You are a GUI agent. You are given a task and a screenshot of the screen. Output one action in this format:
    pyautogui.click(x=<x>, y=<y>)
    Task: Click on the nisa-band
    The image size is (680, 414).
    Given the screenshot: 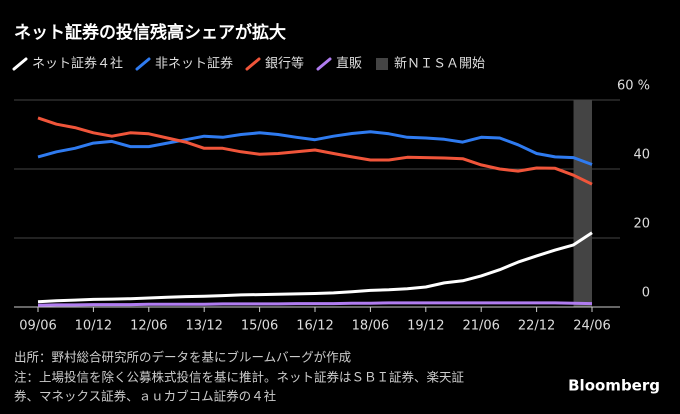 What is the action you would take?
    pyautogui.click(x=582, y=203)
    